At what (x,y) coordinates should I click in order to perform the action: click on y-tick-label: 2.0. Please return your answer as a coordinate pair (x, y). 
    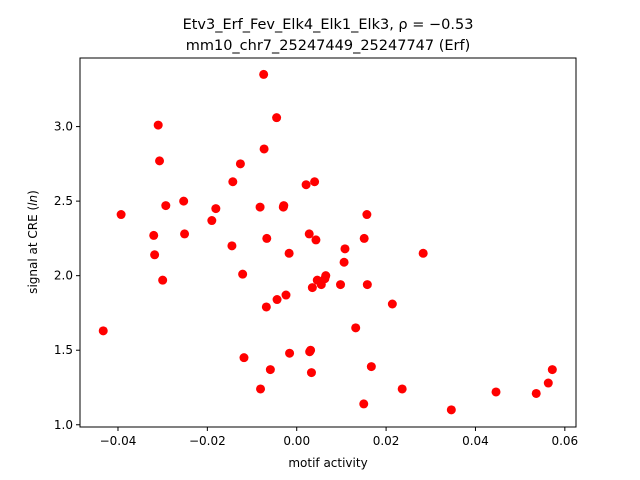
    Looking at the image, I should click on (63, 276).